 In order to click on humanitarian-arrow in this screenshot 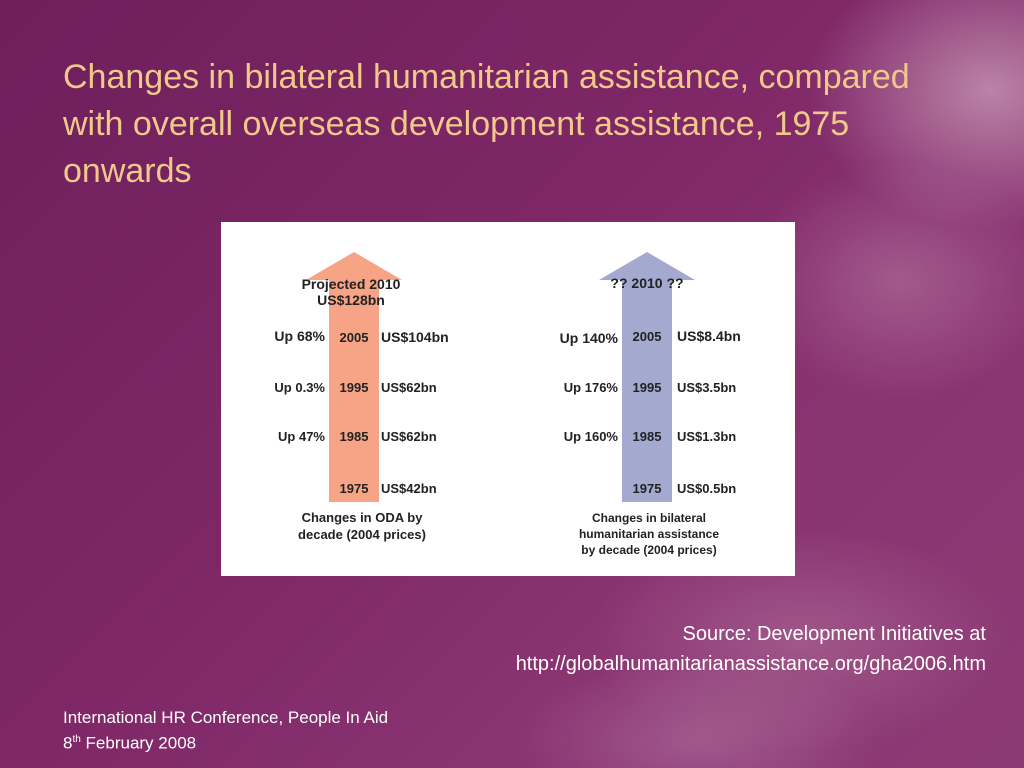, I will do `click(647, 377)`.